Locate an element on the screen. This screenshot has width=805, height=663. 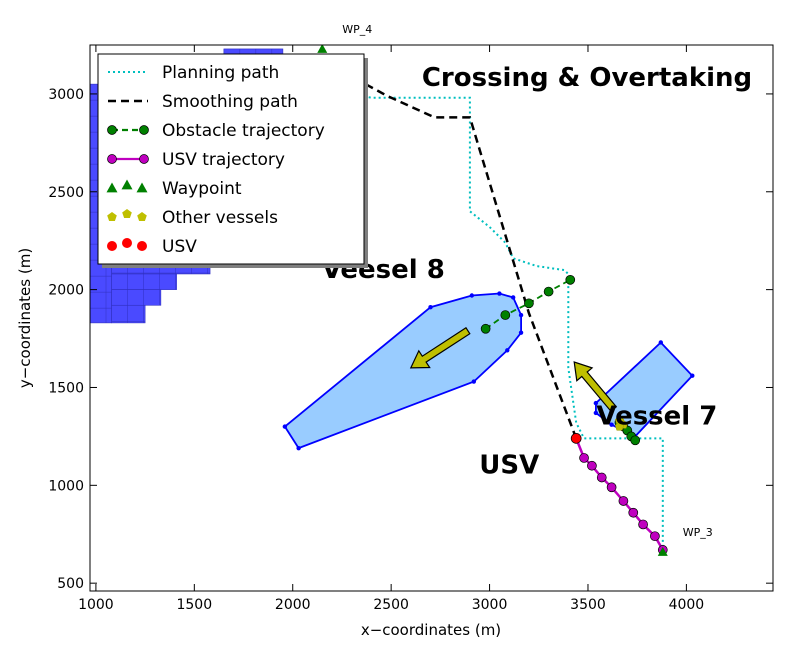
x-tick-label: 3500 is located at coordinates (588, 605).